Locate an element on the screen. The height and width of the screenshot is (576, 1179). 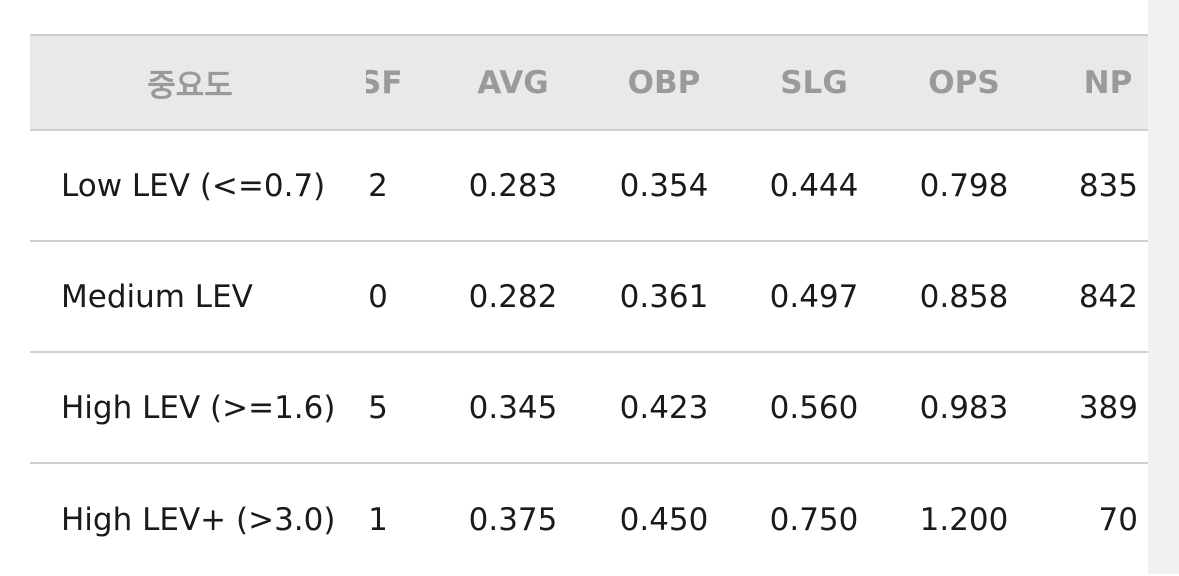
table-cell: 842 is located at coordinates (1108, 296).